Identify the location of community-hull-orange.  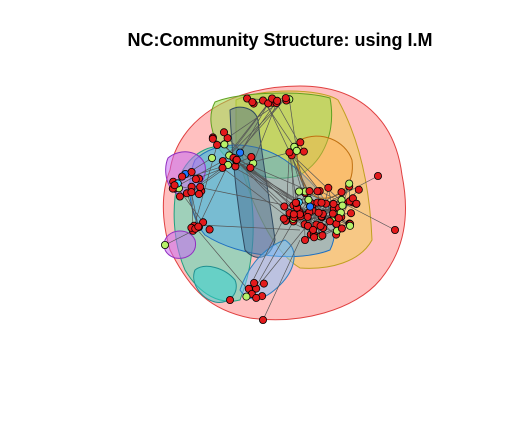
(324, 167).